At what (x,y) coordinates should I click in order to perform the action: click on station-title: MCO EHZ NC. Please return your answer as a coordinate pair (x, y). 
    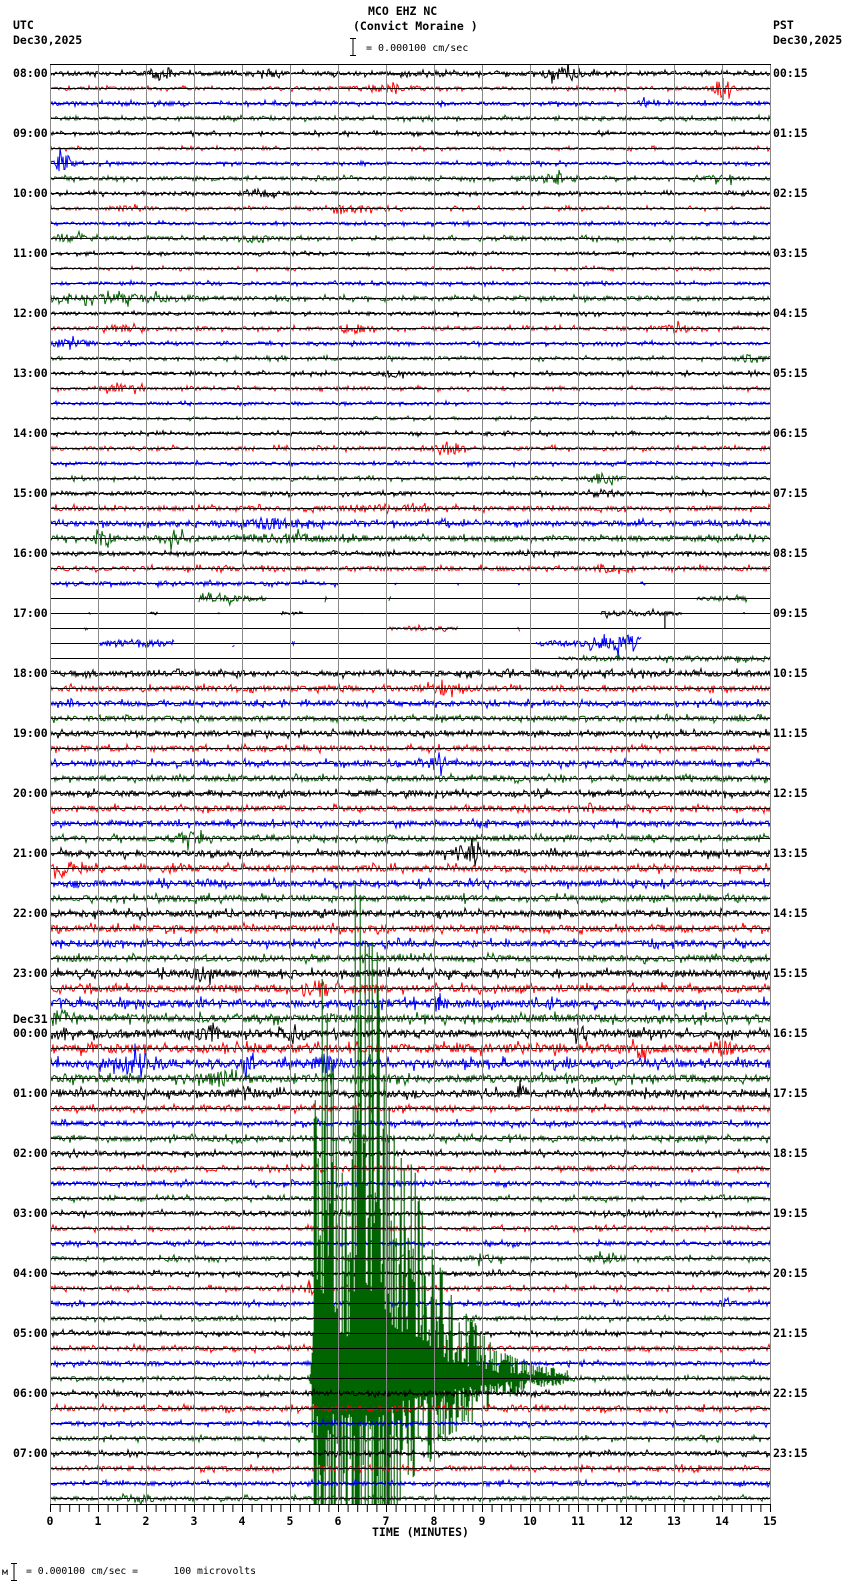
    Looking at the image, I should click on (403, 11).